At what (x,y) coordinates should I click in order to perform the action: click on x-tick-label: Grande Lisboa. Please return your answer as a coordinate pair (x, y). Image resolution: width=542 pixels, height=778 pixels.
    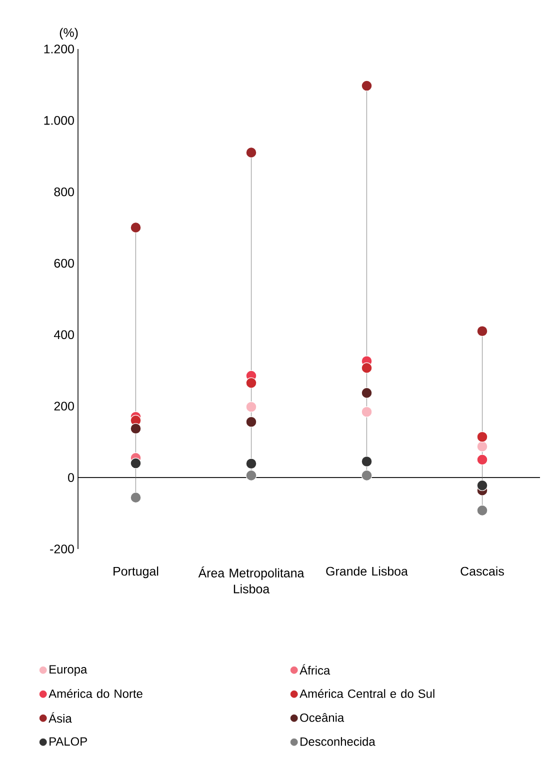
    Looking at the image, I should click on (367, 571).